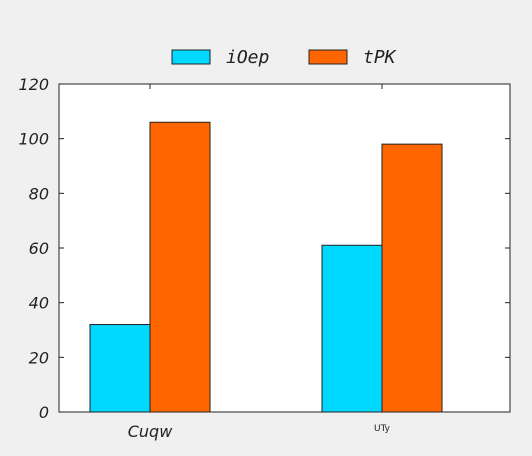  Describe the element at coordinates (247, 57) in the screenshot. I see `legend-label-iOep: iOep` at that location.